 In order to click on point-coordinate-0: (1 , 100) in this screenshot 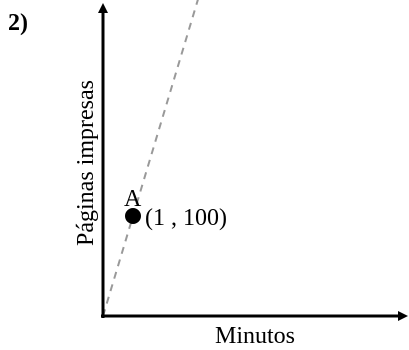, I will do `click(186, 218)`.